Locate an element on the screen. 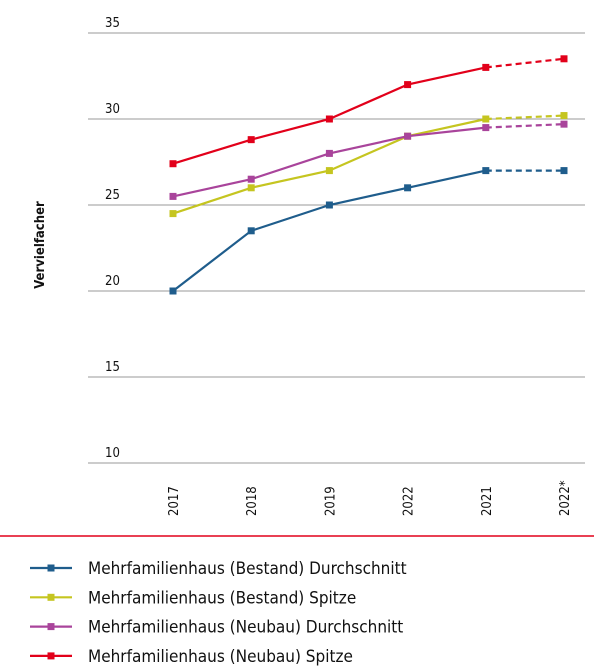 This screenshot has width=594, height=666. y-tick-label: 10 is located at coordinates (112, 453).